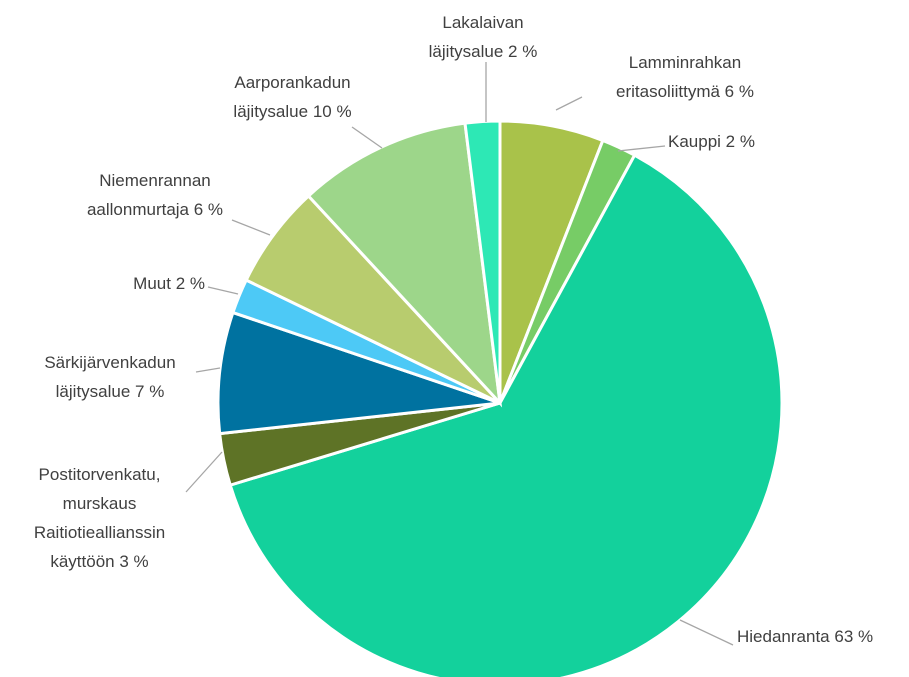 Image resolution: width=909 pixels, height=677 pixels. Describe the element at coordinates (476, 37) in the screenshot. I see `category-name: Lakalaivan läjitysalue` at that location.